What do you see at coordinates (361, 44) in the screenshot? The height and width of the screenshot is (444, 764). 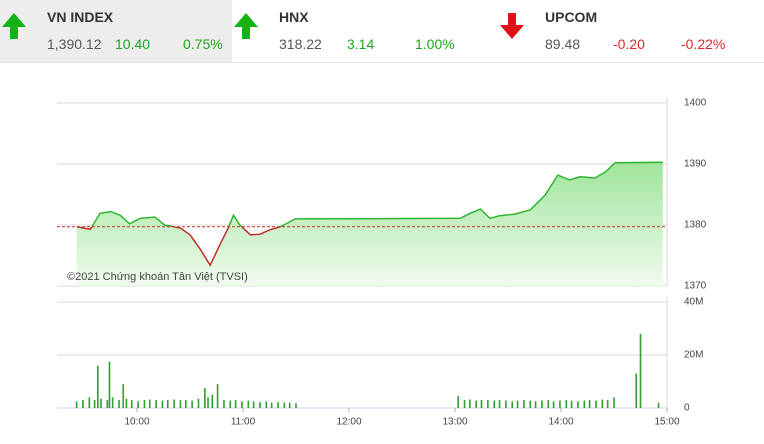 I see `index-change: 3.14` at bounding box center [361, 44].